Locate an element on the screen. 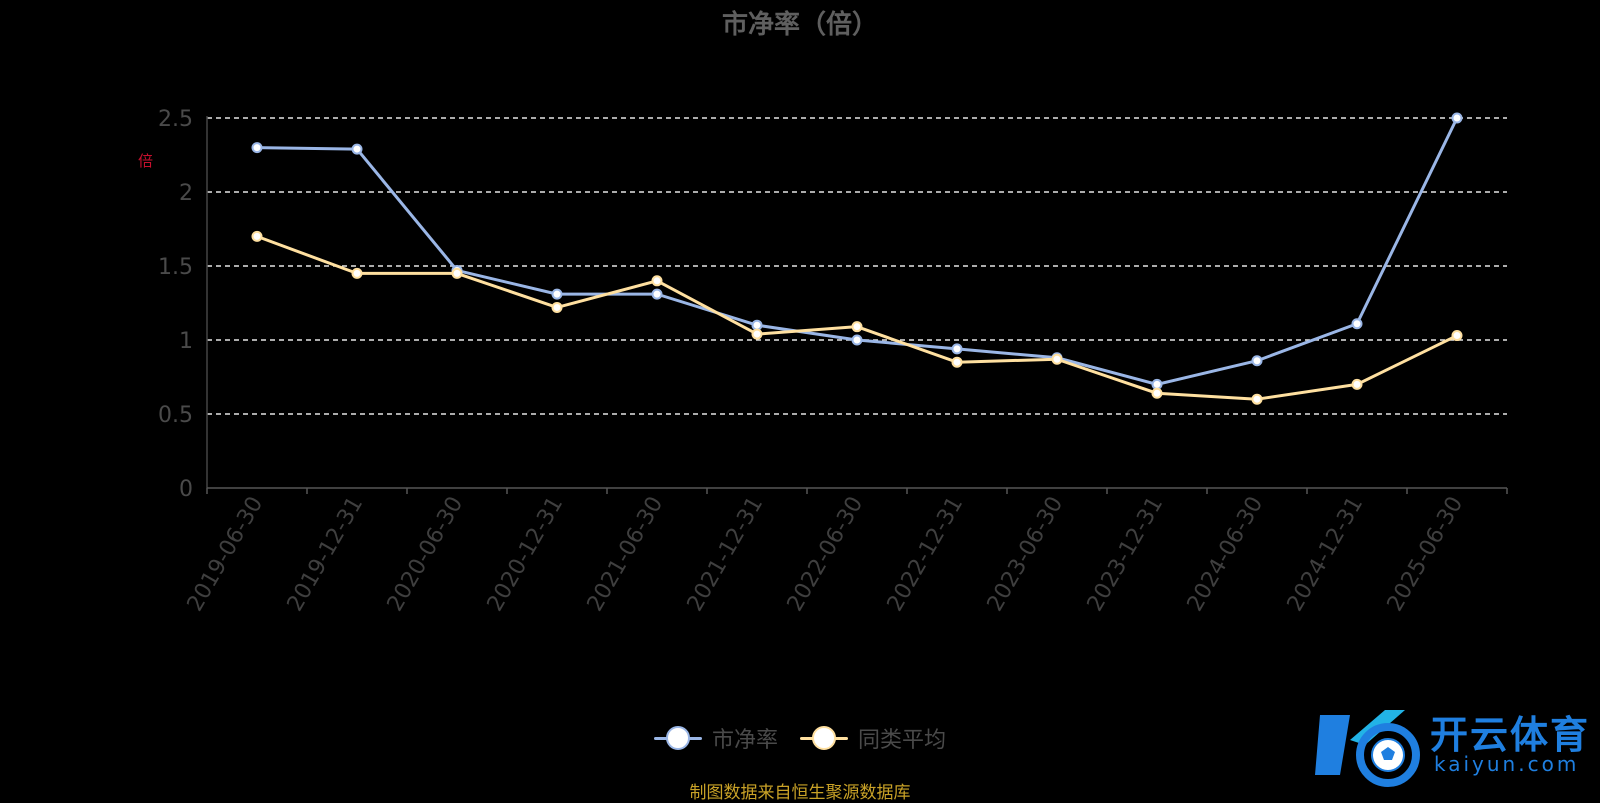  watermark-logo: 开云体育 kaiyun.com is located at coordinates (1455, 745).